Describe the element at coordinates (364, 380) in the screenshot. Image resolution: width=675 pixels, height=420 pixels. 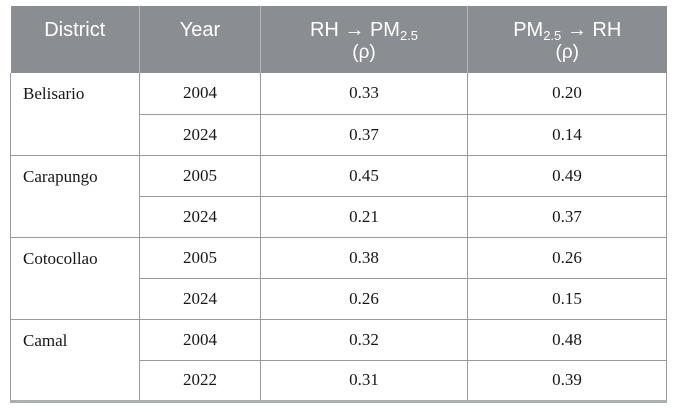
I see `rh-to-pm-value: 0.31` at that location.